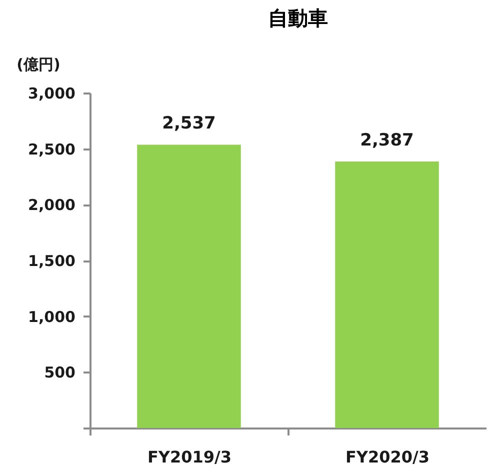 This screenshot has height=471, width=488. What do you see at coordinates (52, 205) in the screenshot?
I see `y-tick-label: 2,000` at bounding box center [52, 205].